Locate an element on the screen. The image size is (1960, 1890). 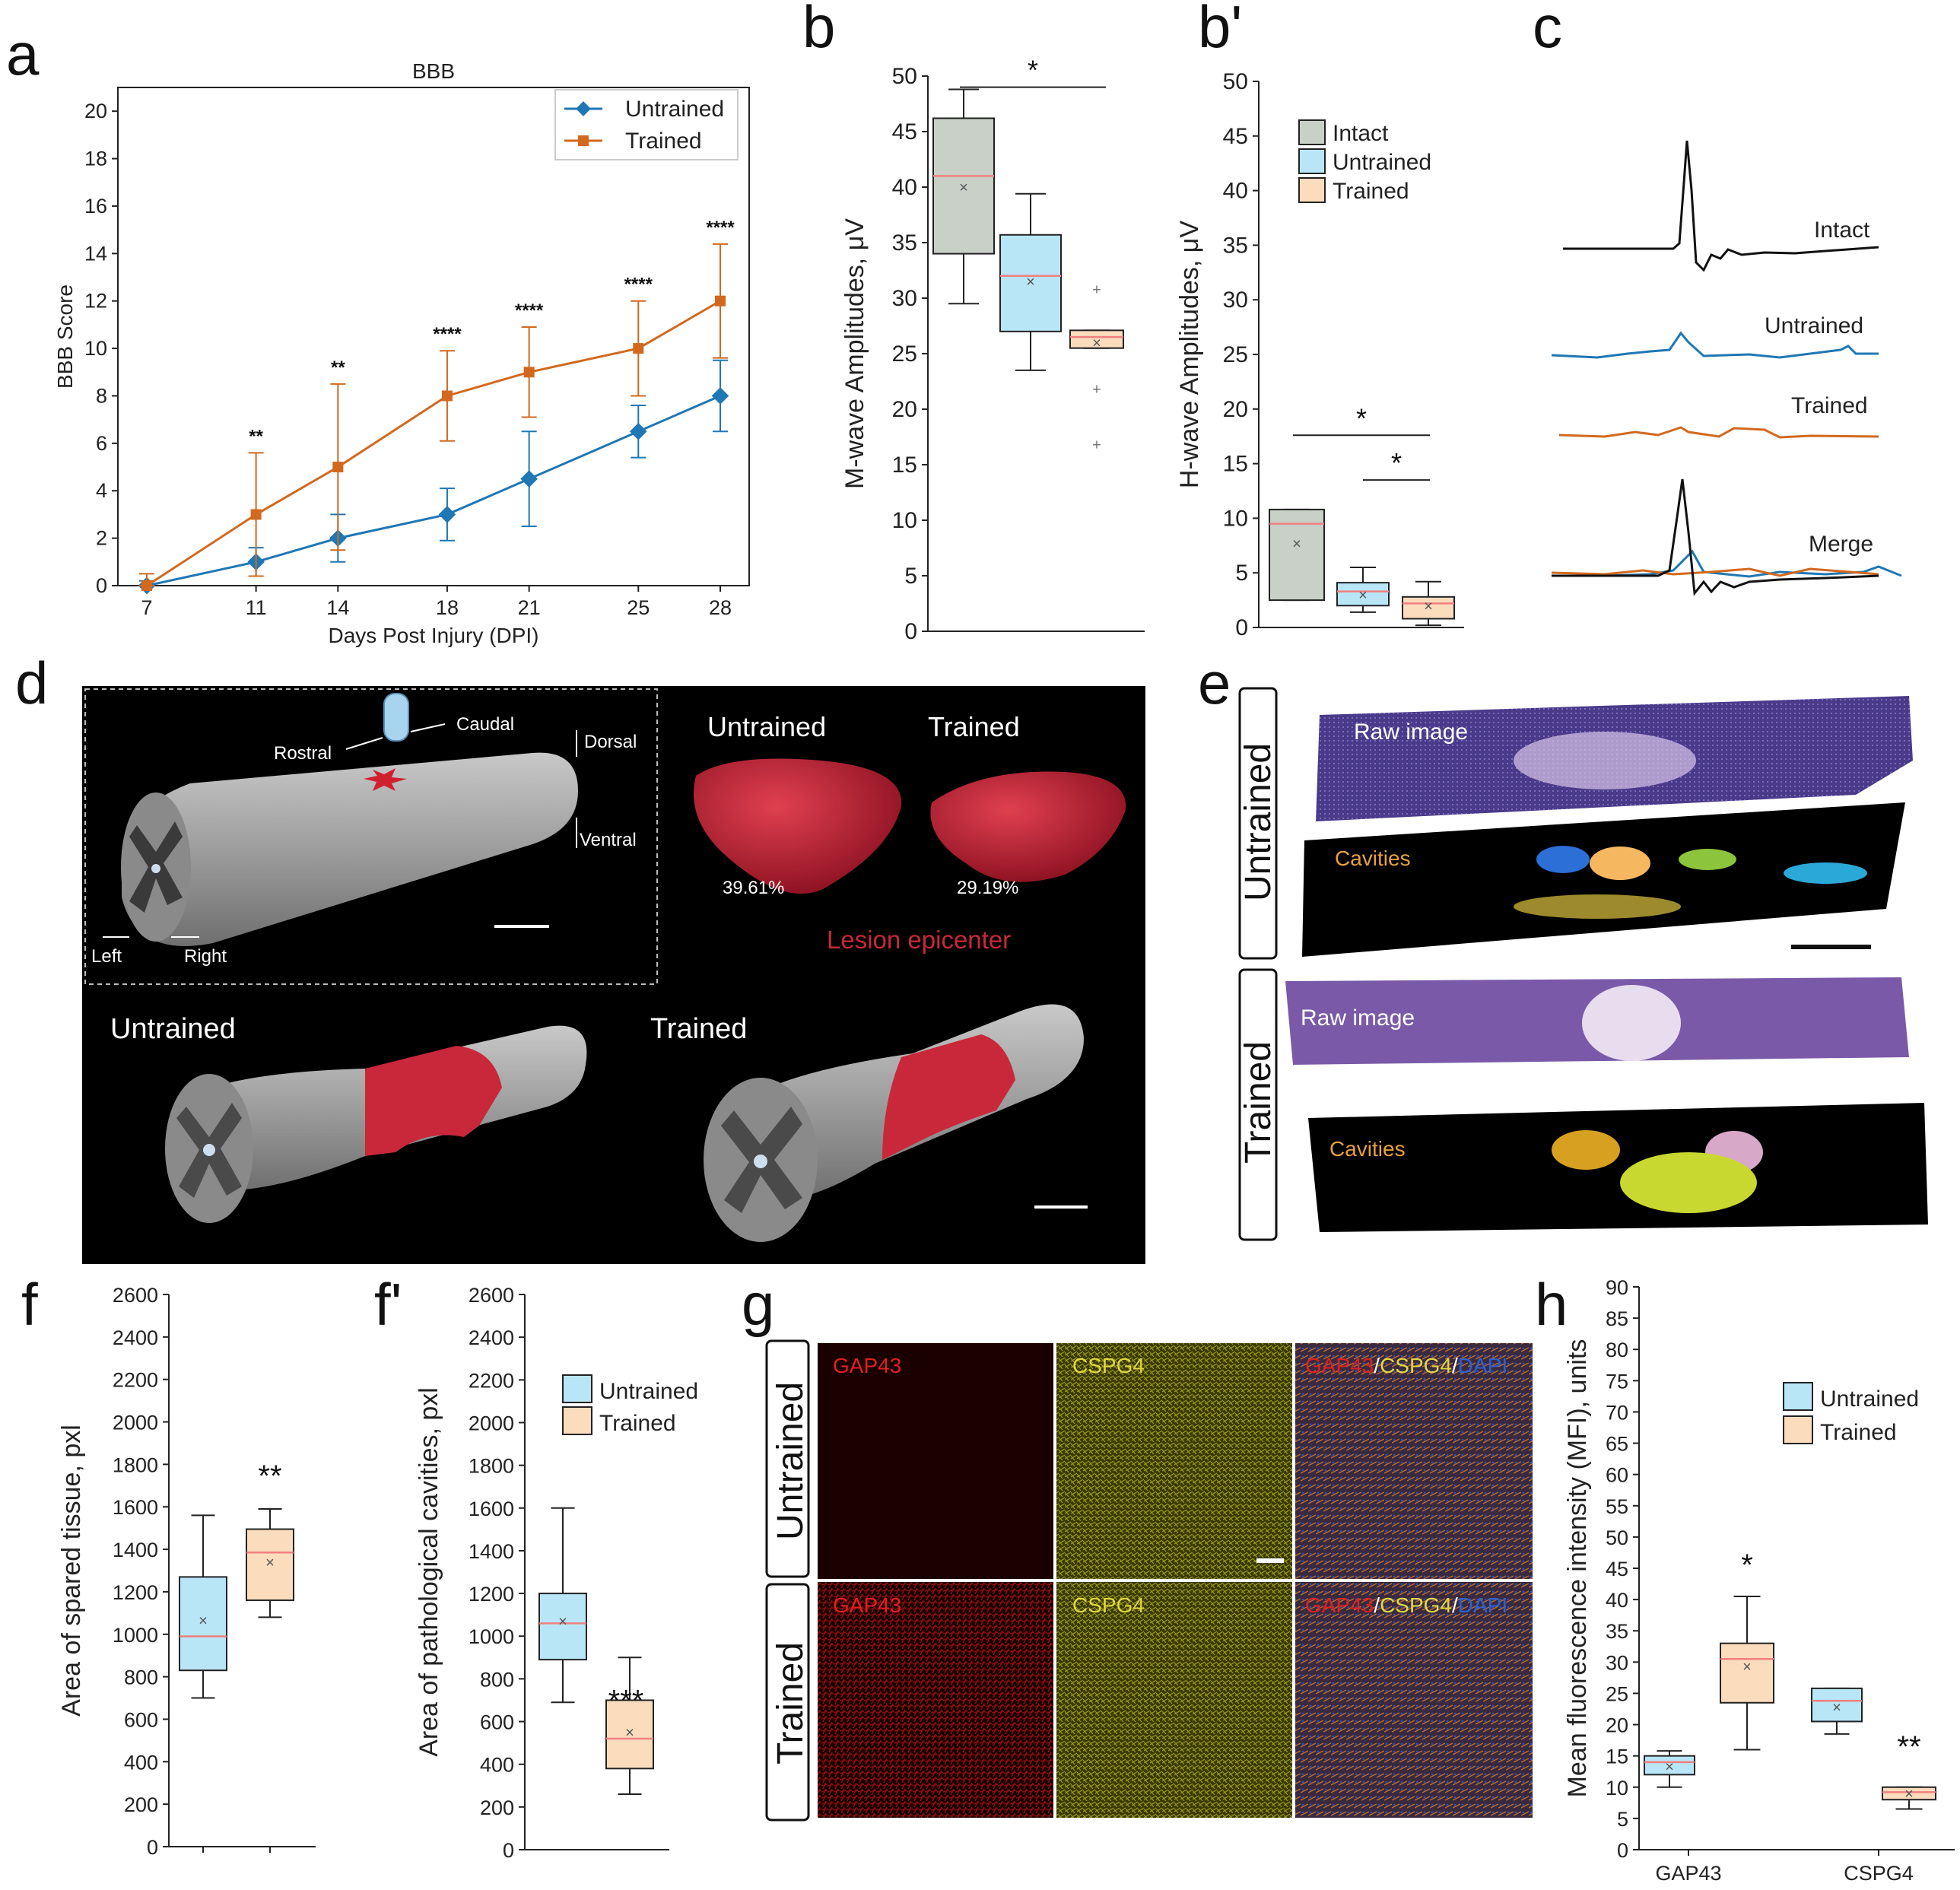
rostral-arrow is located at coordinates (364, 743).